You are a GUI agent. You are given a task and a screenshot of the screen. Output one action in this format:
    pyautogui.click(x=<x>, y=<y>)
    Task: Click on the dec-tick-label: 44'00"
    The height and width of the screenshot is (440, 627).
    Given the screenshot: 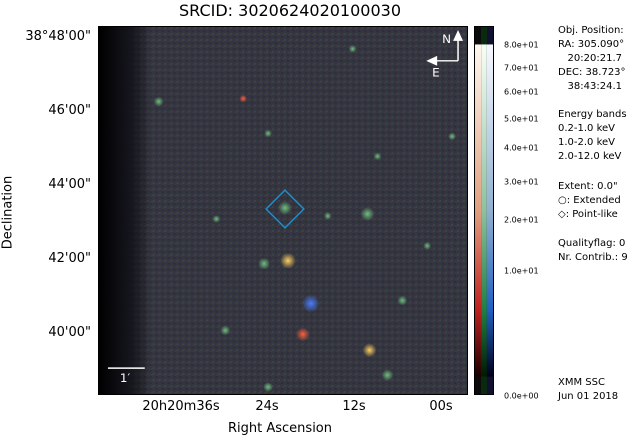 What is the action you would take?
    pyautogui.click(x=69, y=184)
    